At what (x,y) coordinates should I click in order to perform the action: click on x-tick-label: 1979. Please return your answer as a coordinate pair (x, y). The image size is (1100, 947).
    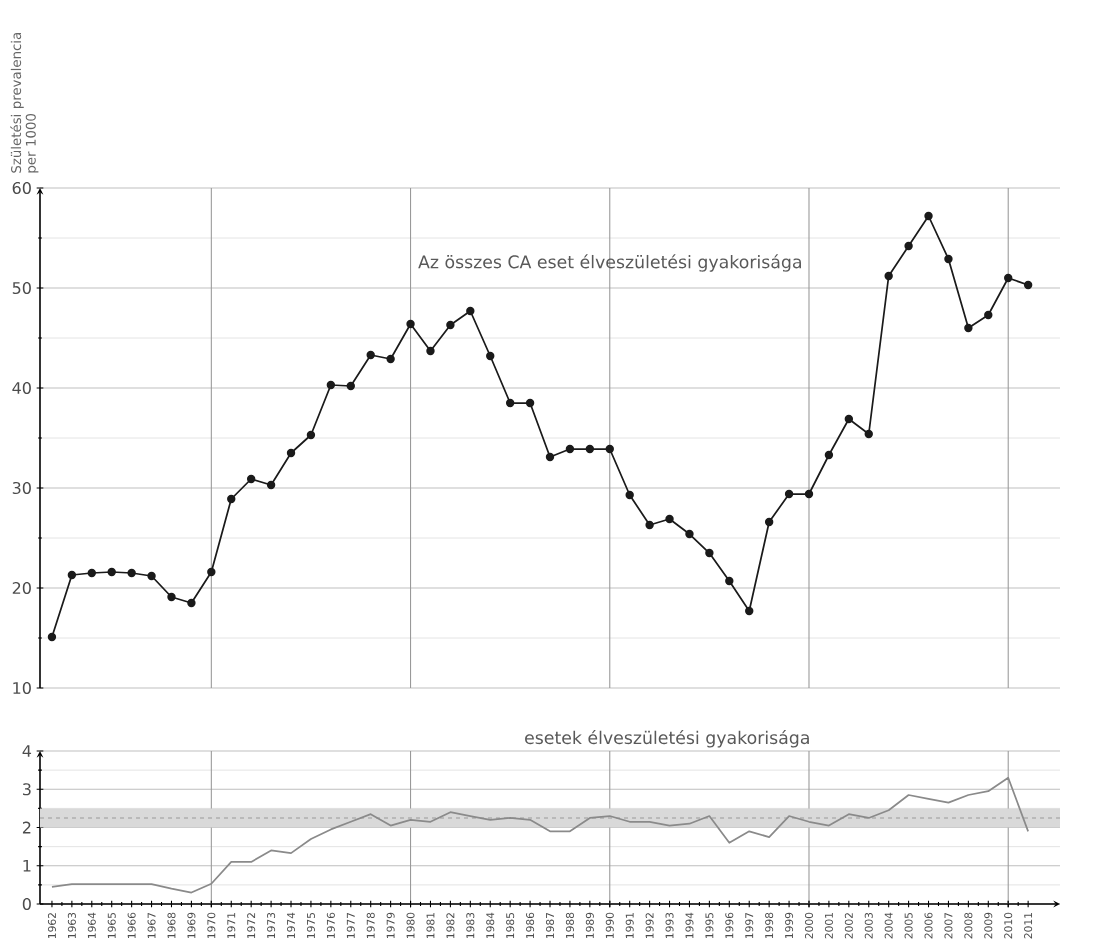
    Looking at the image, I should click on (390, 925).